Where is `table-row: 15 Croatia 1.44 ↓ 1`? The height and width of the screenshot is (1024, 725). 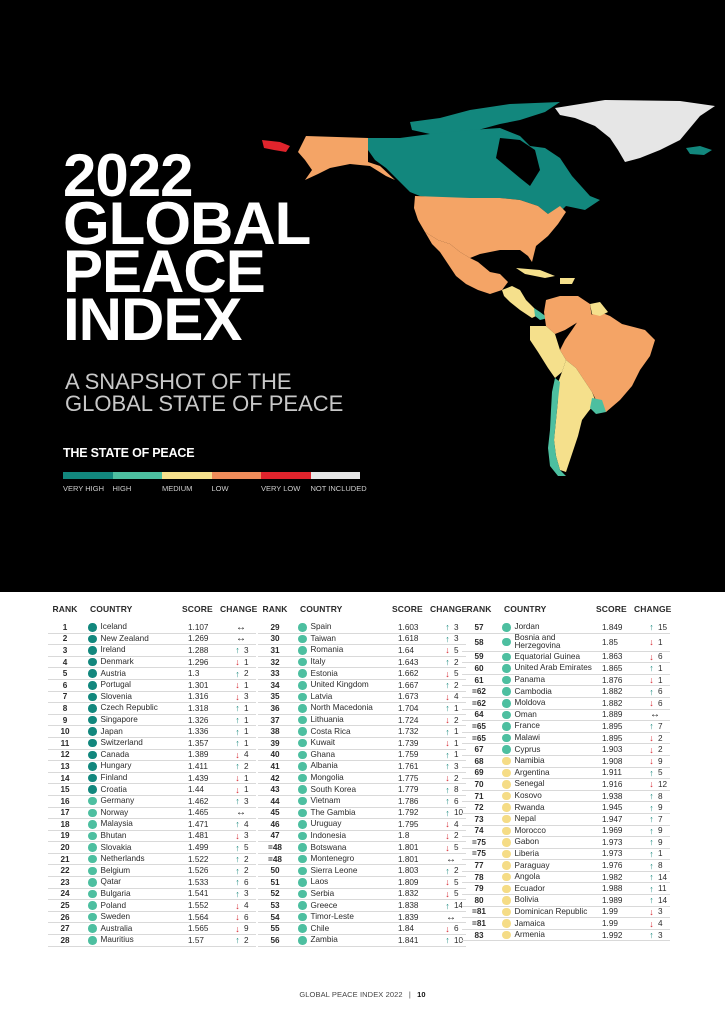
table-row: 15 Croatia 1.44 ↓ 1 is located at coordinates (152, 790).